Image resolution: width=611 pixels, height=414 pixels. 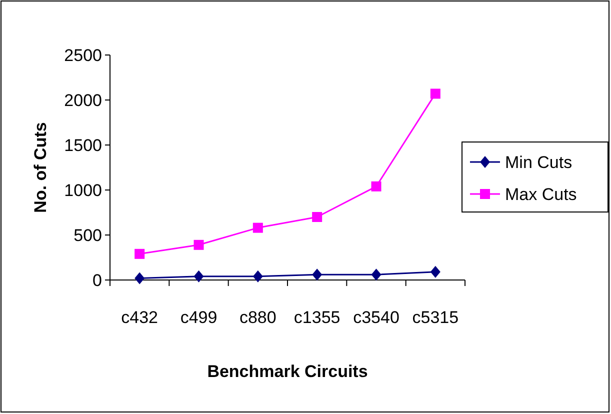 I want to click on legend-label: Max Cuts, so click(x=541, y=194).